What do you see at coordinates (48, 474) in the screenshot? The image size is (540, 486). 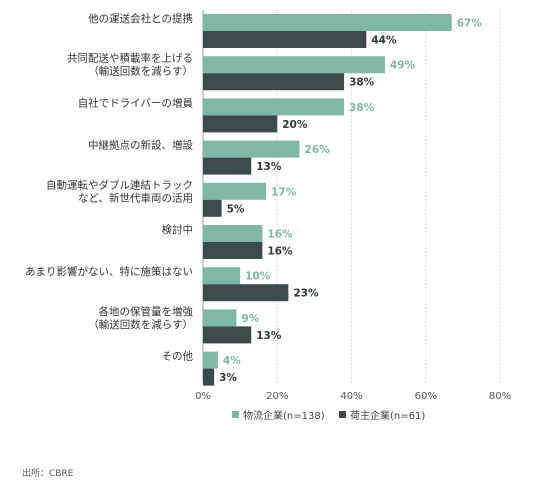 I see `source-note: 出所：CBRE` at bounding box center [48, 474].